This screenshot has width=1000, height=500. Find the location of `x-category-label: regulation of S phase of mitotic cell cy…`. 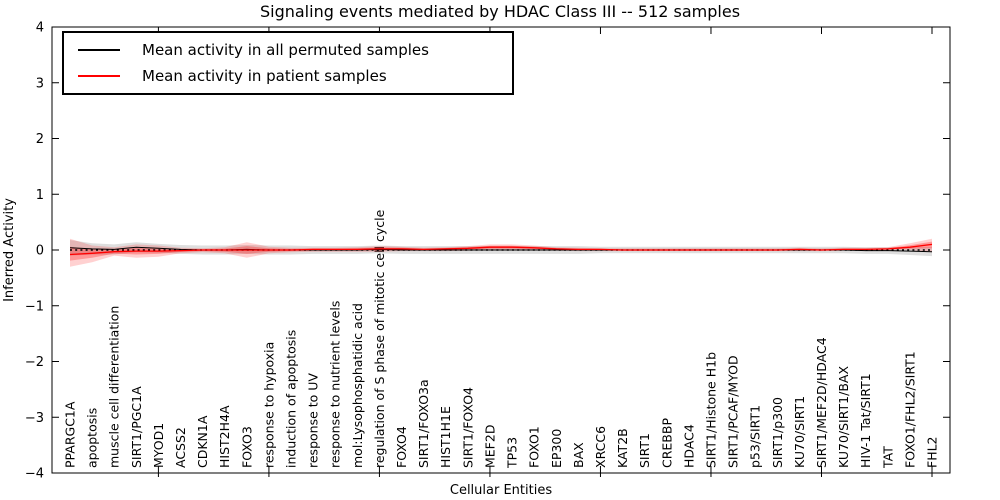

x-category-label: regulation of S phase of mitotic cell cy… is located at coordinates (379, 338).